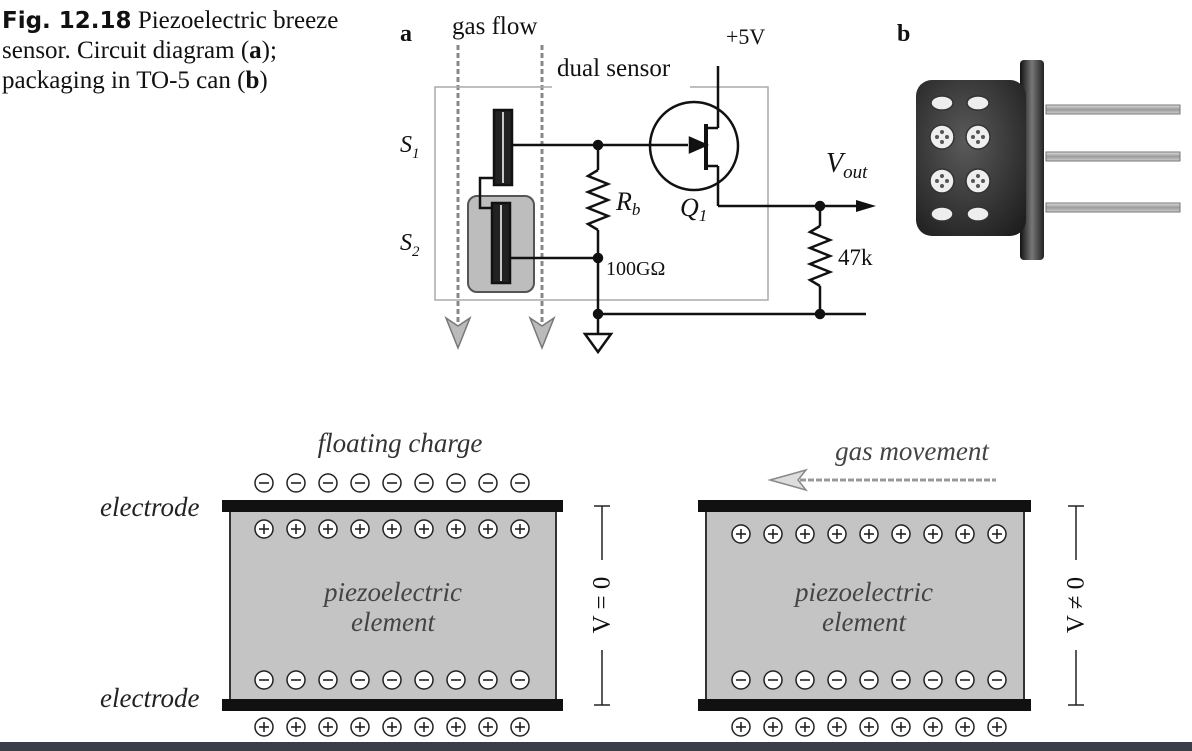 The image size is (1192, 751). Describe the element at coordinates (400, 443) in the screenshot. I see `floating-charge-label: floating charge` at that location.